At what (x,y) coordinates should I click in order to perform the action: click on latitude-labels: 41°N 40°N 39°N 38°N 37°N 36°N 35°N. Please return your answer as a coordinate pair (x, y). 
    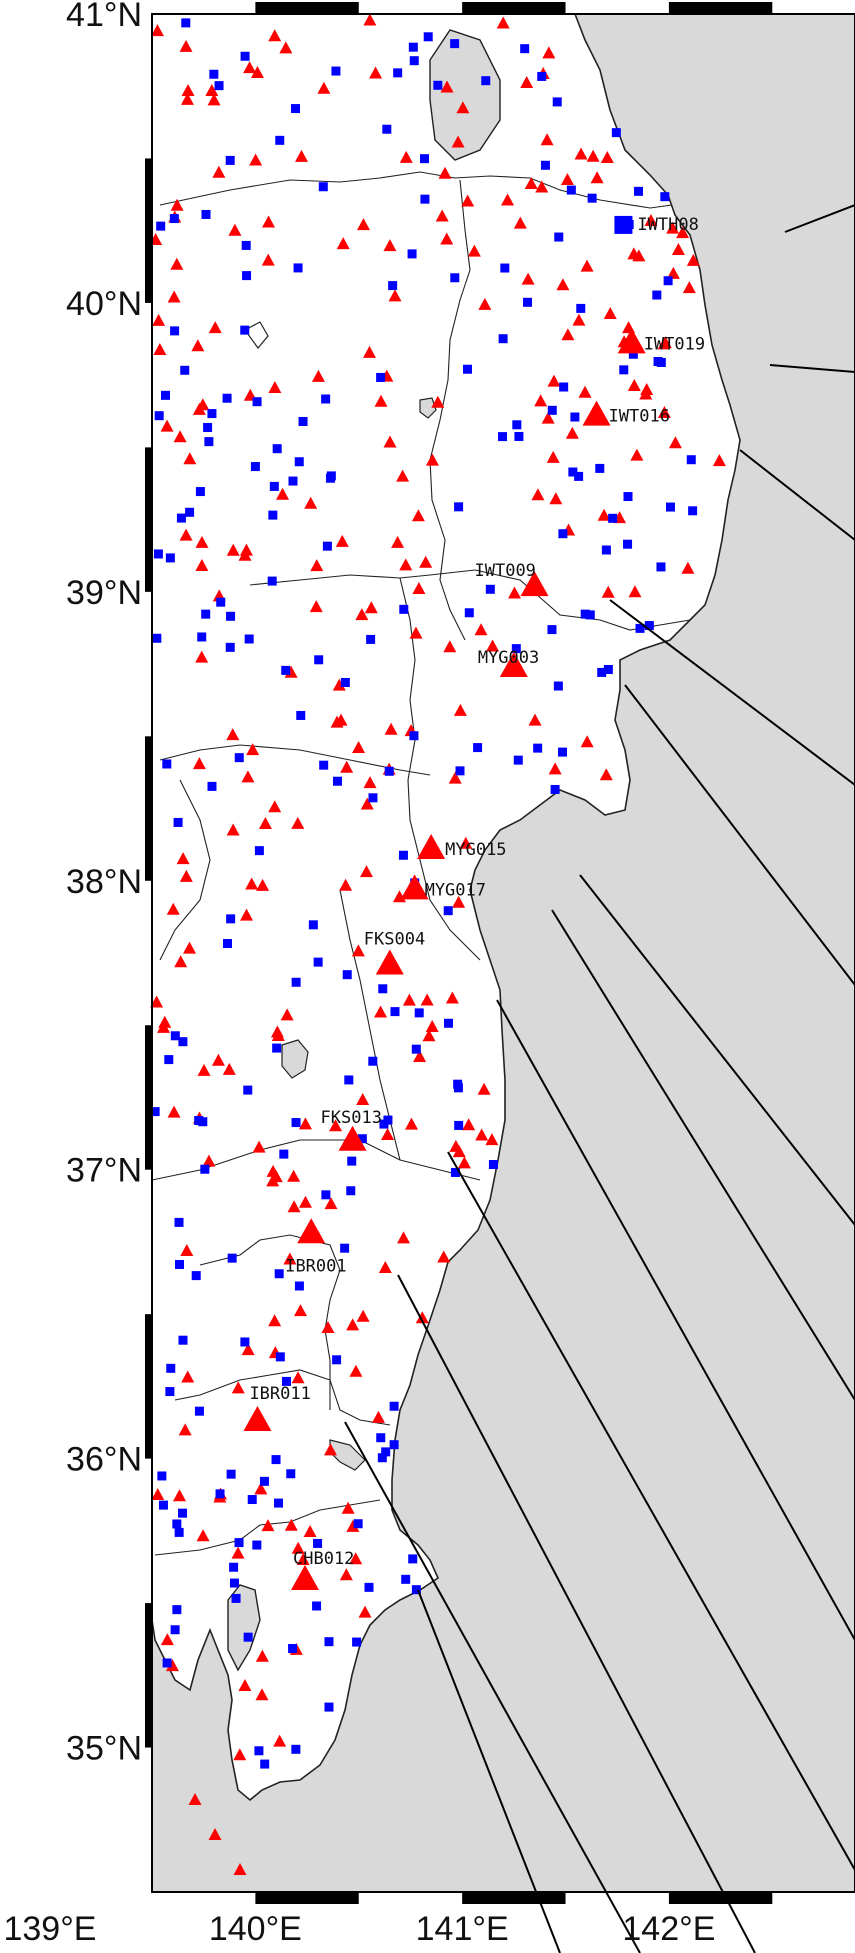
    Looking at the image, I should click on (104, 884).